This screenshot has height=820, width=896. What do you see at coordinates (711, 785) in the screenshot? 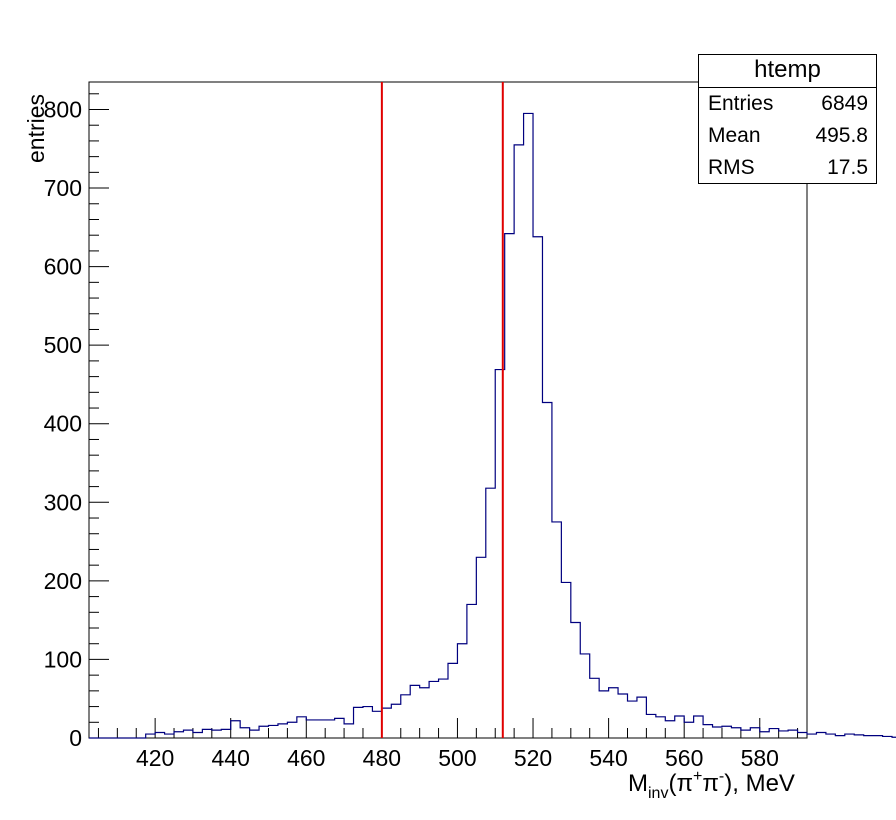
I see `x-axis-label: Minv(π+π-), MeV` at bounding box center [711, 785].